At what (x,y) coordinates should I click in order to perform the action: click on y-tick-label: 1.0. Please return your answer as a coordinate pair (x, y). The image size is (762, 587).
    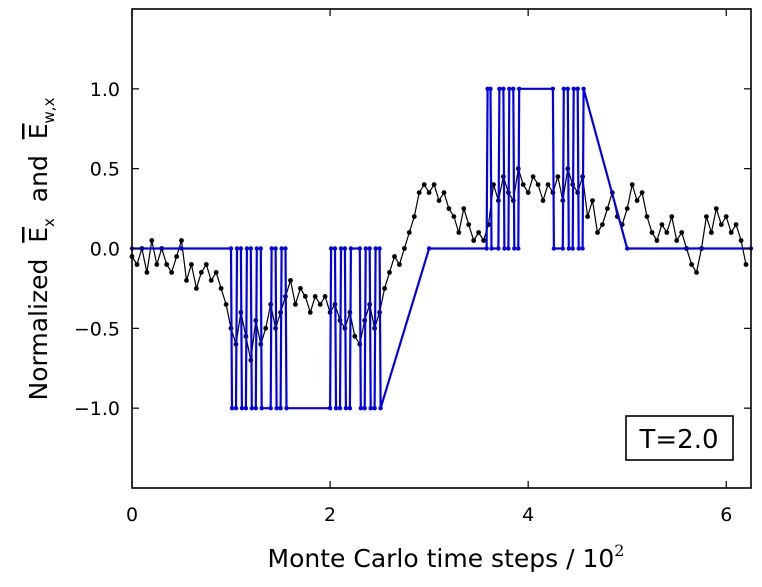
    Looking at the image, I should click on (105, 90).